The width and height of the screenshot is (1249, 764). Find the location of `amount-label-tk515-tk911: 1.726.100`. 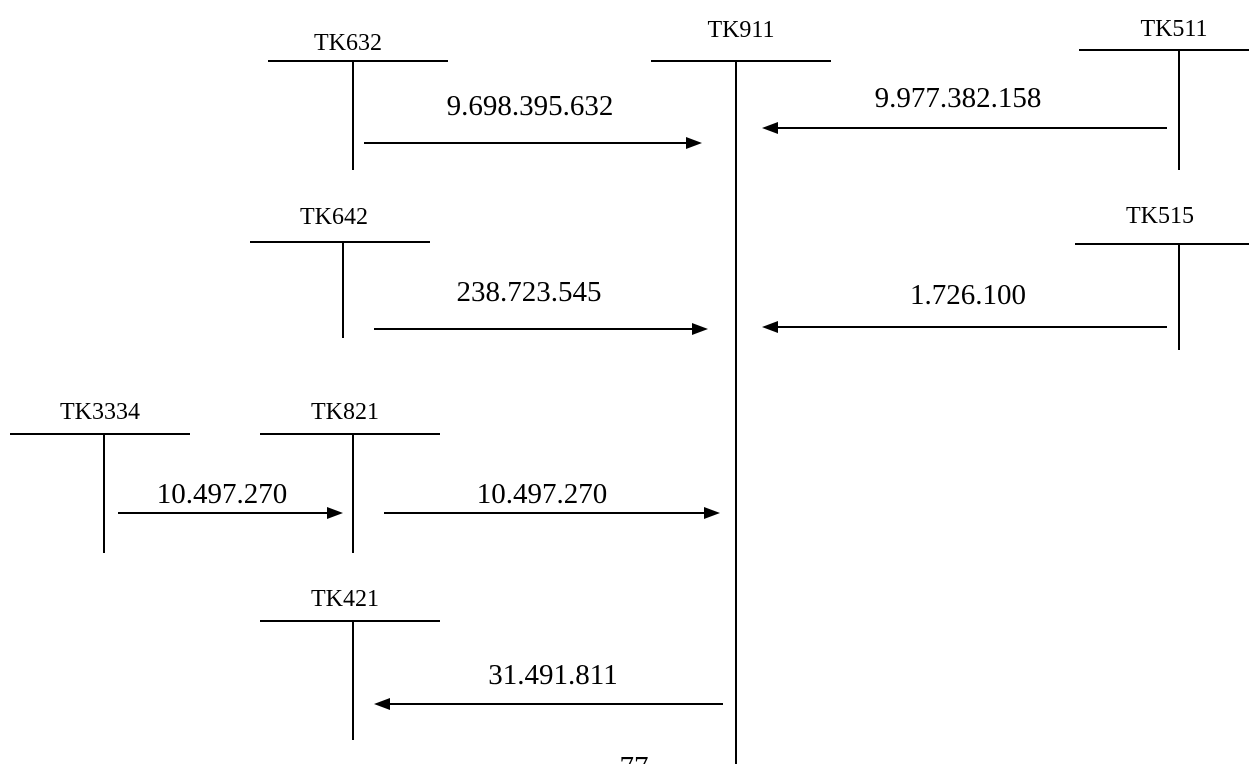

amount-label-tk515-tk911: 1.726.100 is located at coordinates (968, 295).